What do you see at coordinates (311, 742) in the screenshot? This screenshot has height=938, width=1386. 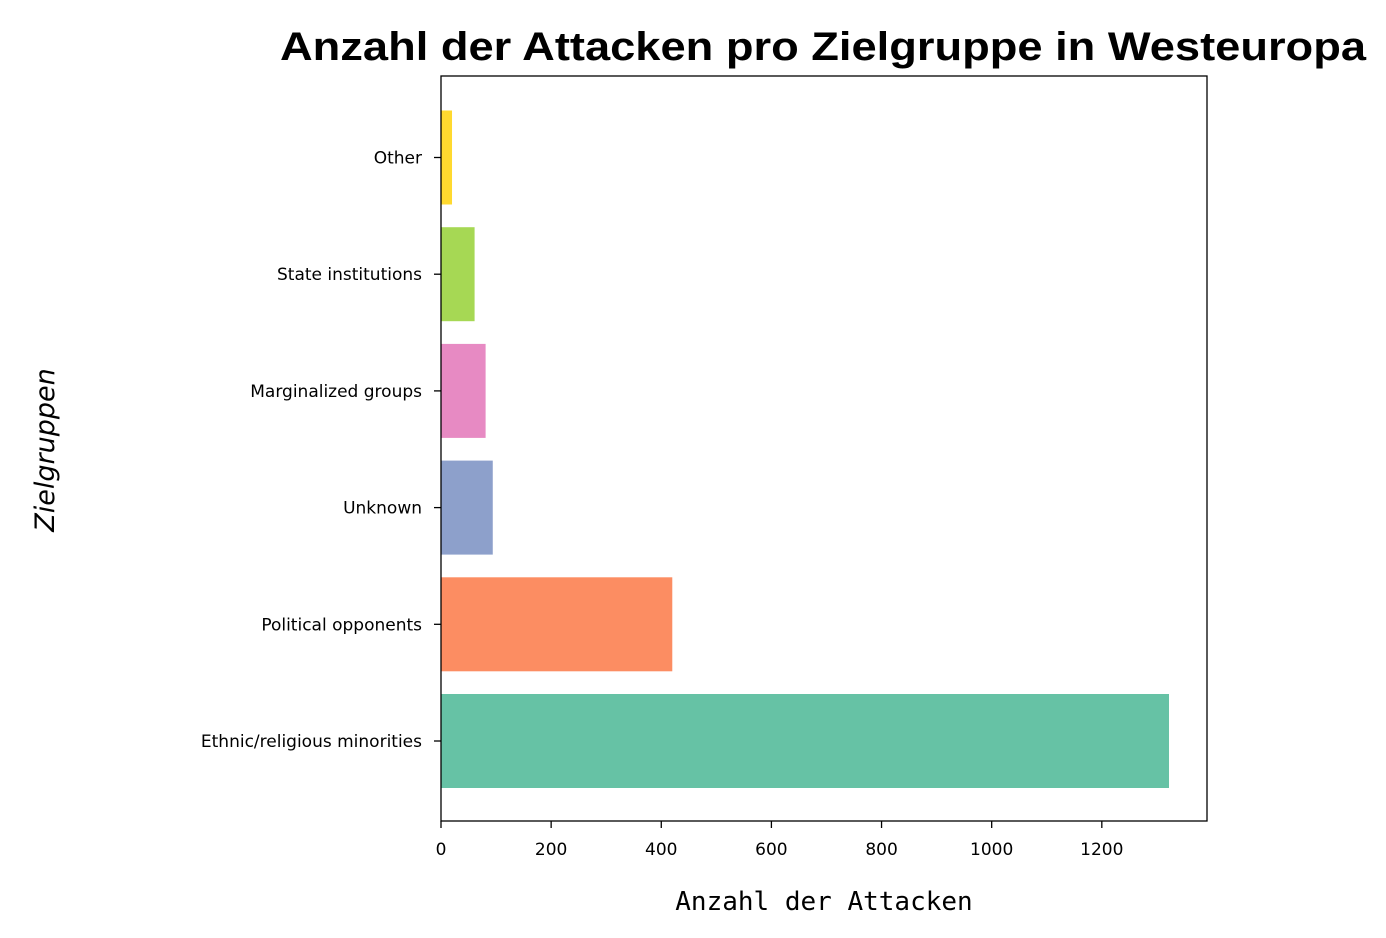 I see `y-tick-label: Ethnic/religious minorities` at bounding box center [311, 742].